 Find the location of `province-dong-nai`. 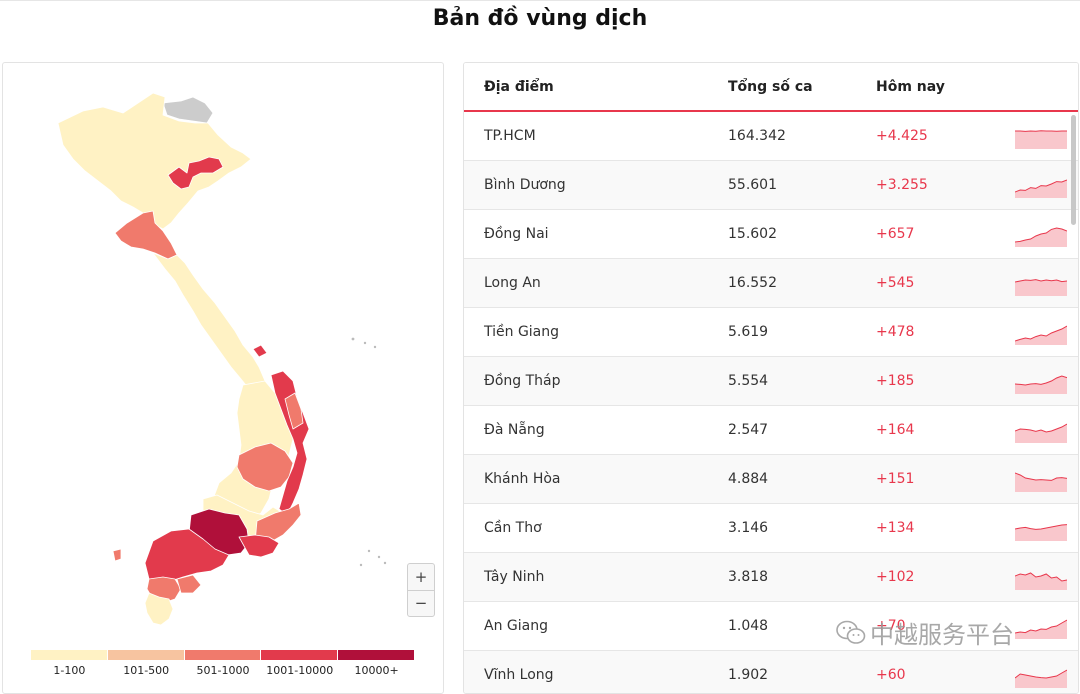

province-dong-nai is located at coordinates (259, 546).